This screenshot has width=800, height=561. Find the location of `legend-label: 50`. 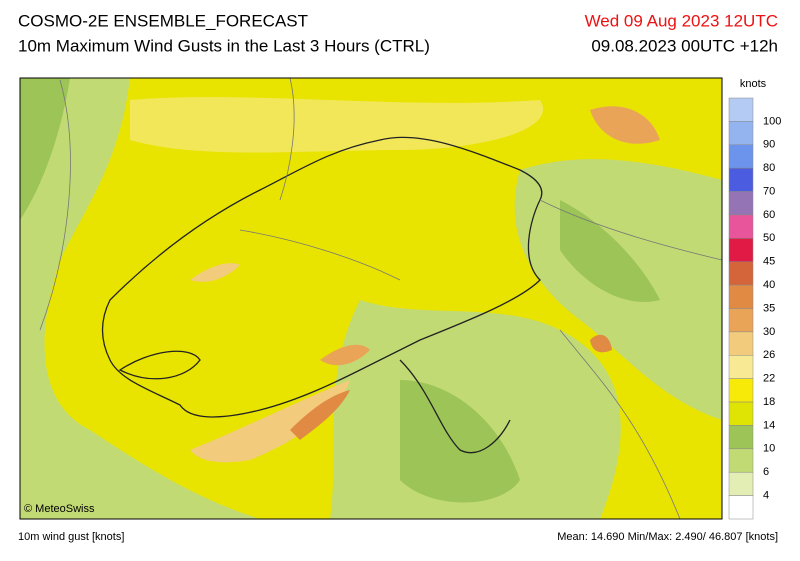

legend-label: 50 is located at coordinates (769, 238).